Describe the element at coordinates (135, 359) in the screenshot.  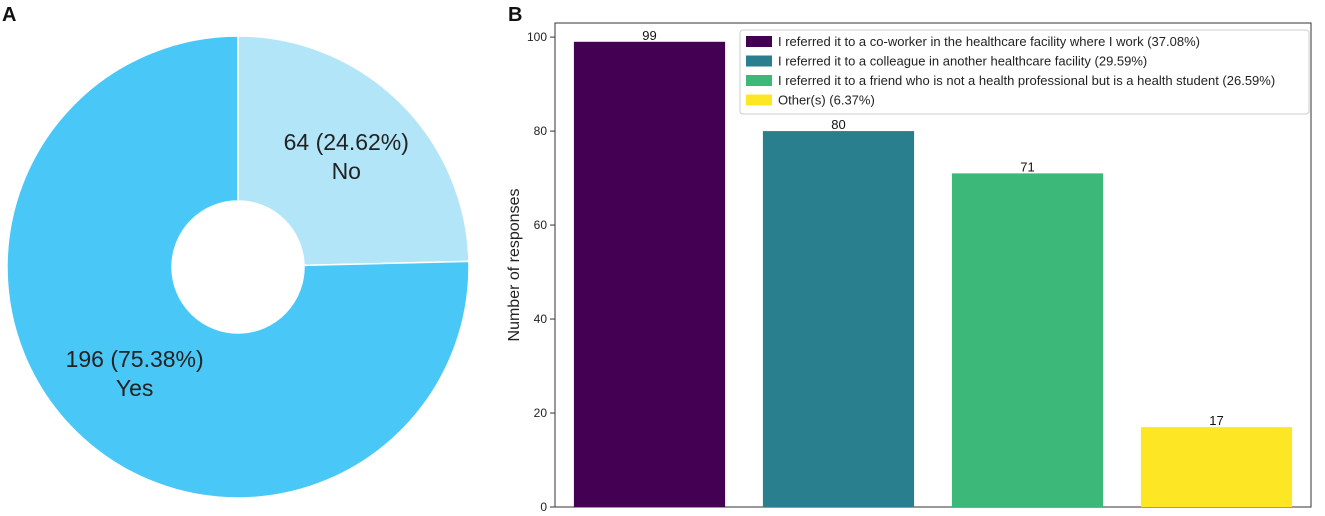
I see `pie-label-value-yes: 196 (75.38%)` at that location.